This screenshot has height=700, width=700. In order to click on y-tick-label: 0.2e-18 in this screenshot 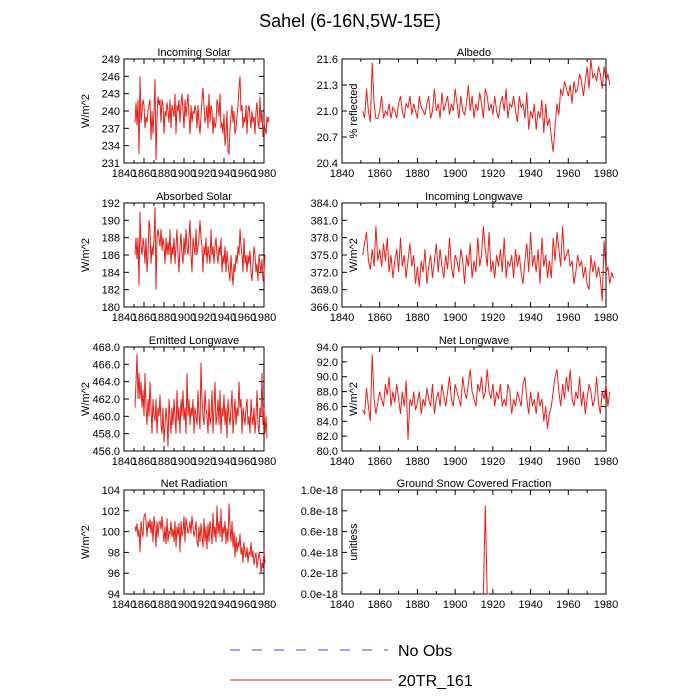, I will do `click(319, 574)`.